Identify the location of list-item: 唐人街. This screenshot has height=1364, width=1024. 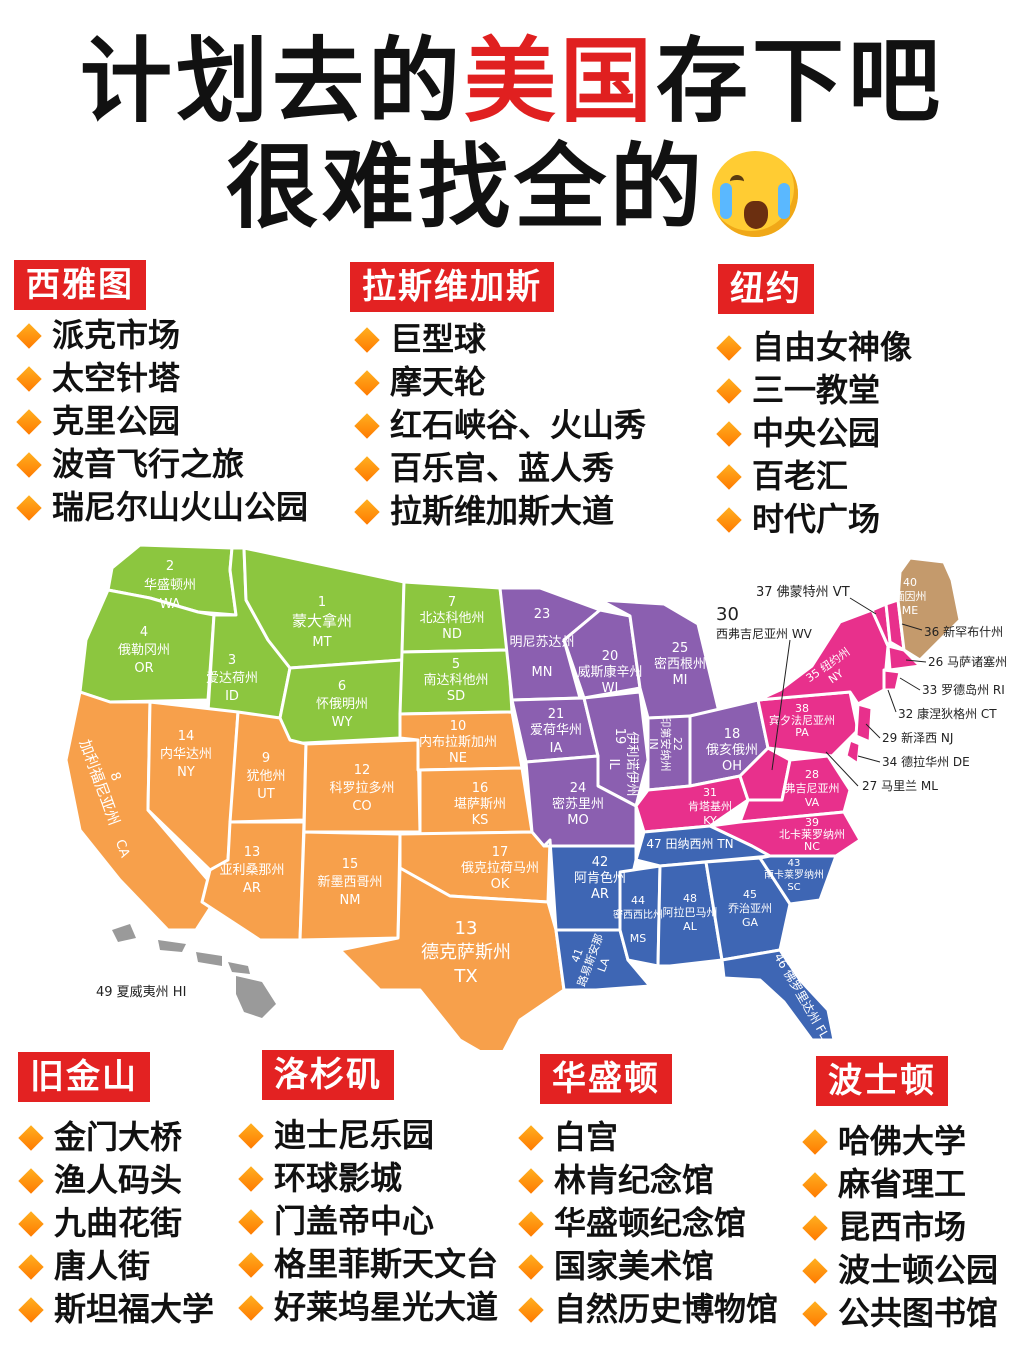
(115, 1266).